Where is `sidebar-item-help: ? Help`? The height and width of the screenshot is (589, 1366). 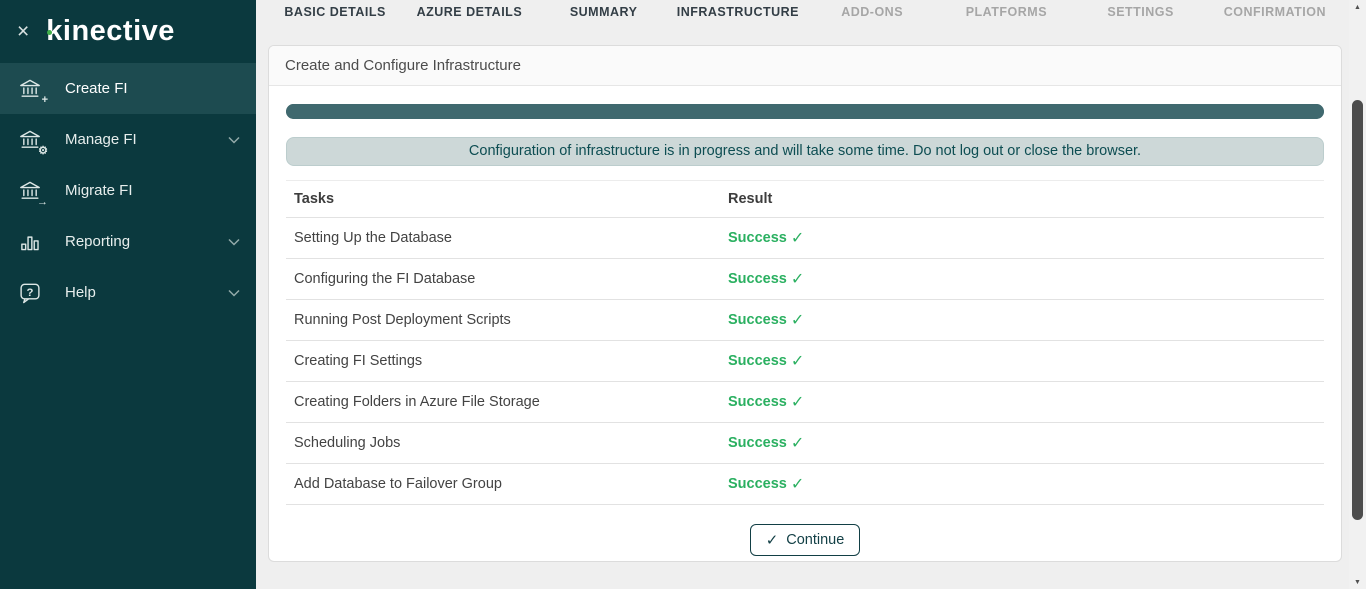
sidebar-item-help: ? Help is located at coordinates (128, 292).